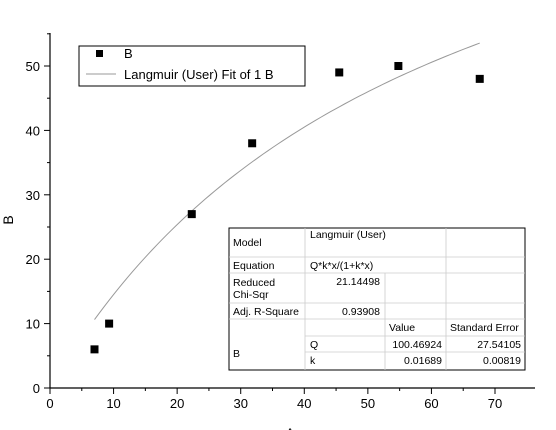  What do you see at coordinates (247, 243) in the screenshot?
I see `stats-model-label: Model` at bounding box center [247, 243].